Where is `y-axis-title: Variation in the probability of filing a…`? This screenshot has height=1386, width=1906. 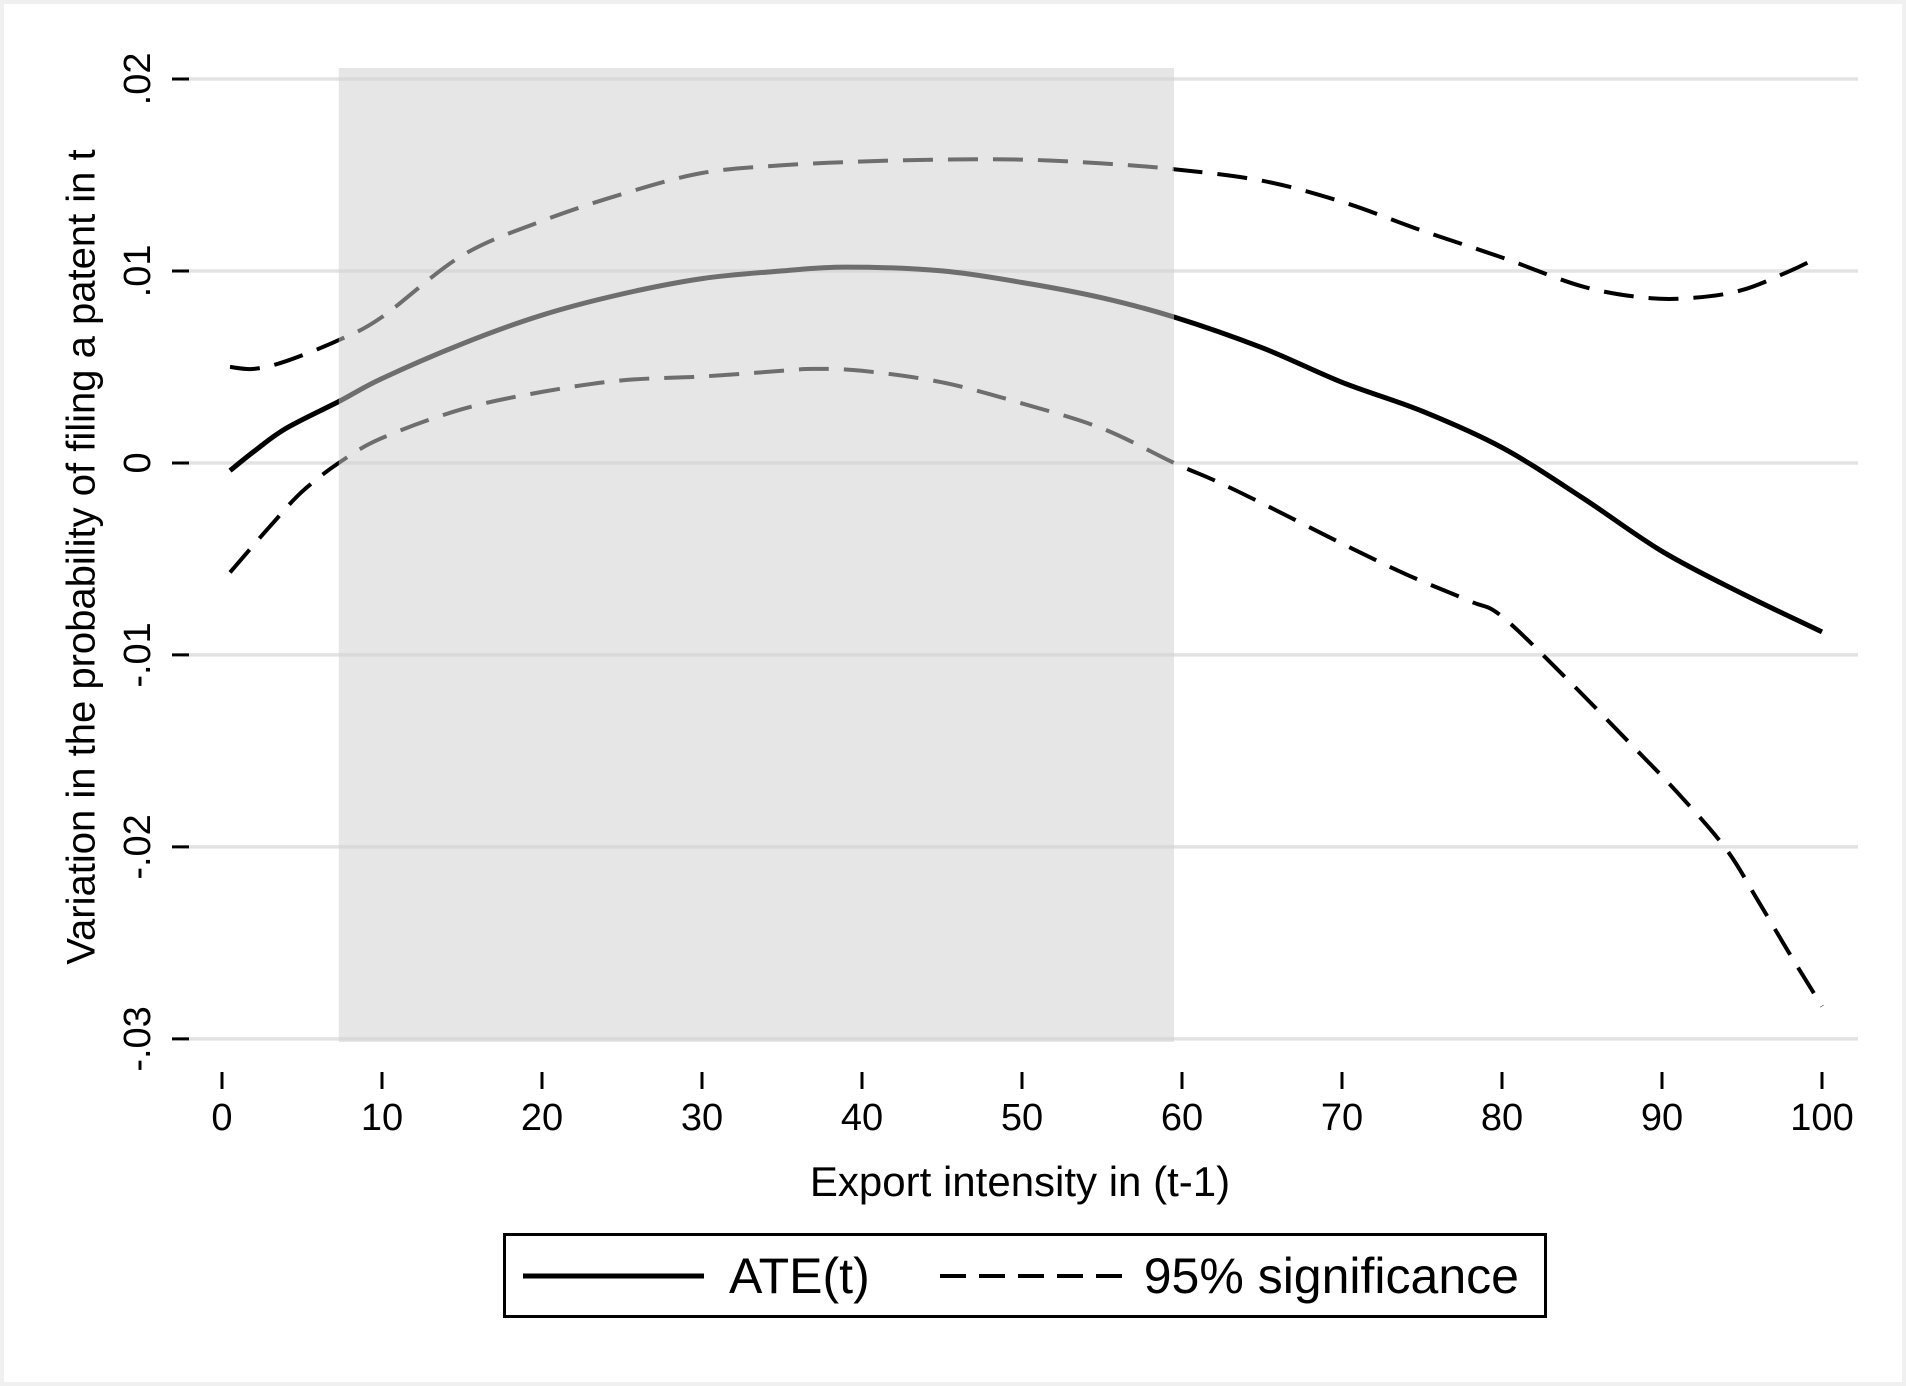
y-axis-title: Variation in the probability of filing a… is located at coordinates (81, 557).